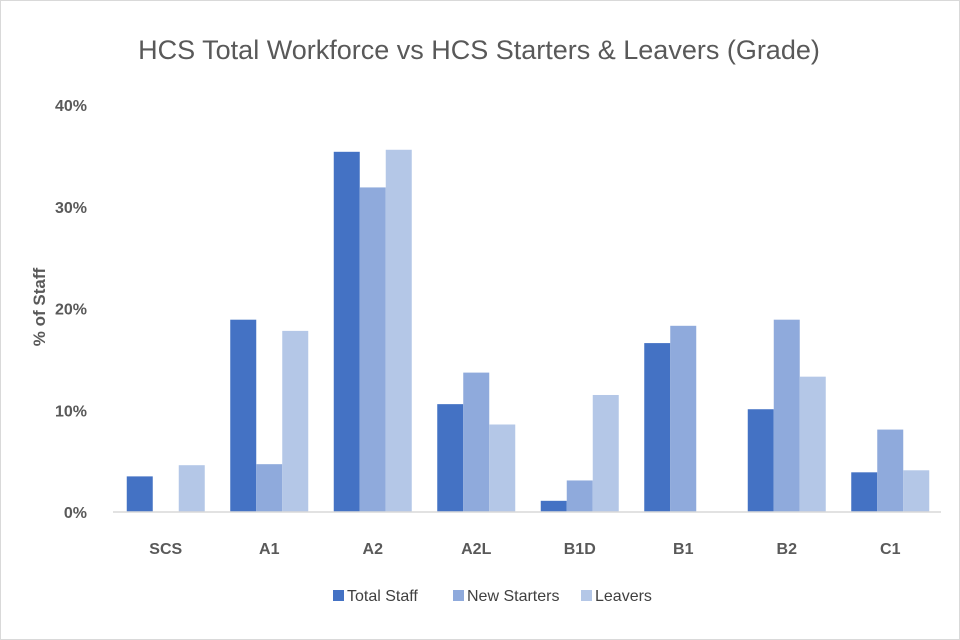 The image size is (960, 640). I want to click on x-tick-label: B1D, so click(580, 549).